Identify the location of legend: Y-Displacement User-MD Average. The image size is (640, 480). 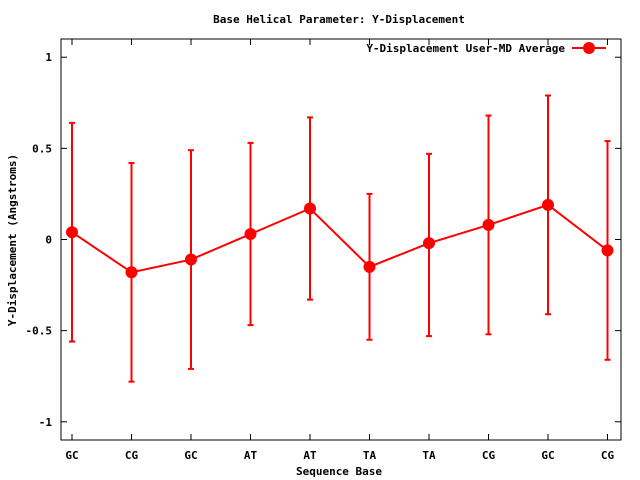
(486, 48).